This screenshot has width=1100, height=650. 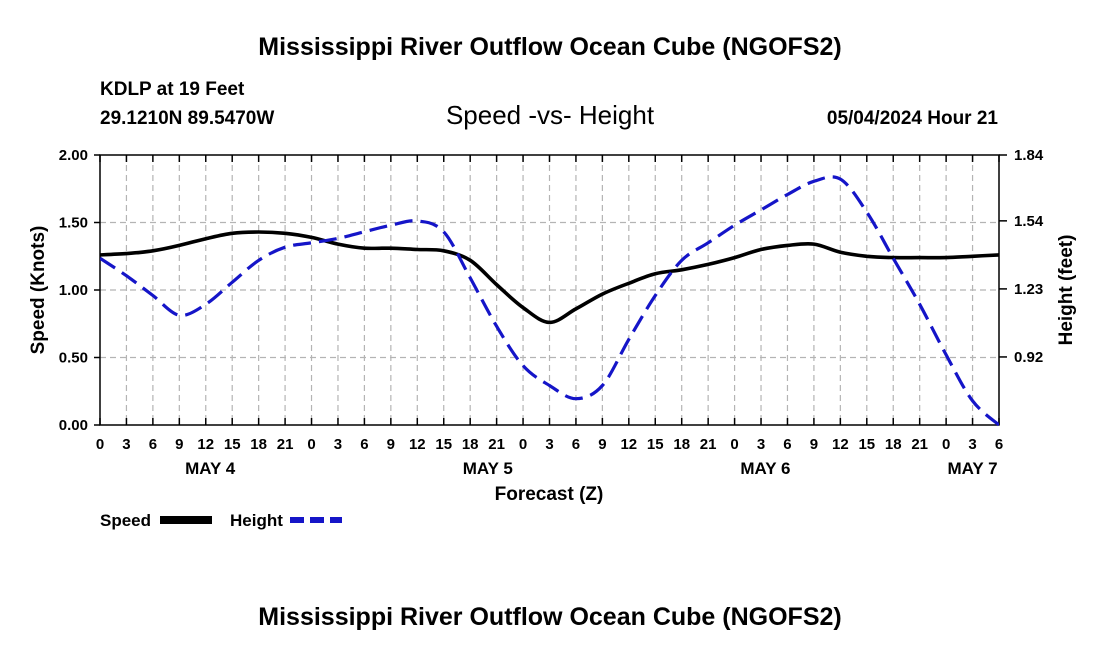 What do you see at coordinates (549, 494) in the screenshot?
I see `x-axis-label: Forecast (Z)` at bounding box center [549, 494].